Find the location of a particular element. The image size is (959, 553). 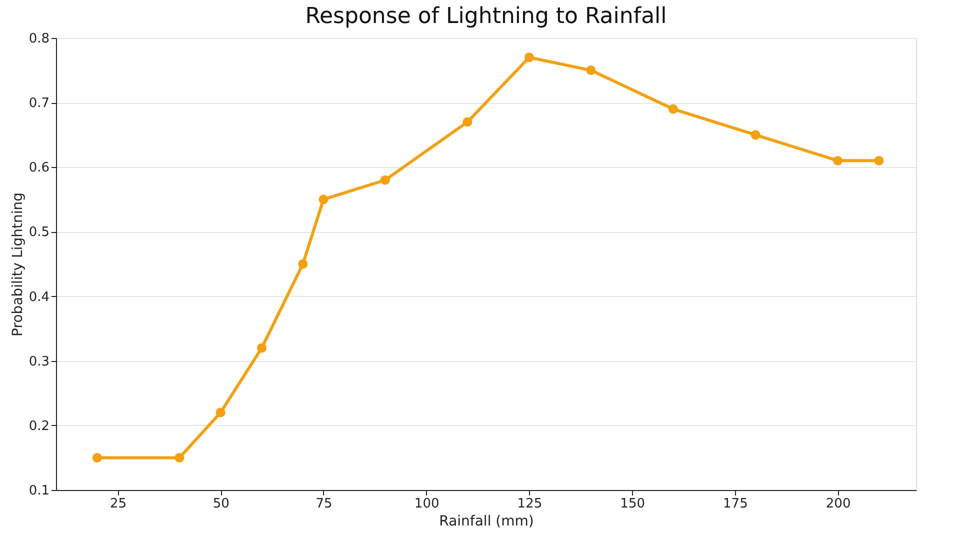

x-axis-title: Rainfall (mm) is located at coordinates (486, 522).